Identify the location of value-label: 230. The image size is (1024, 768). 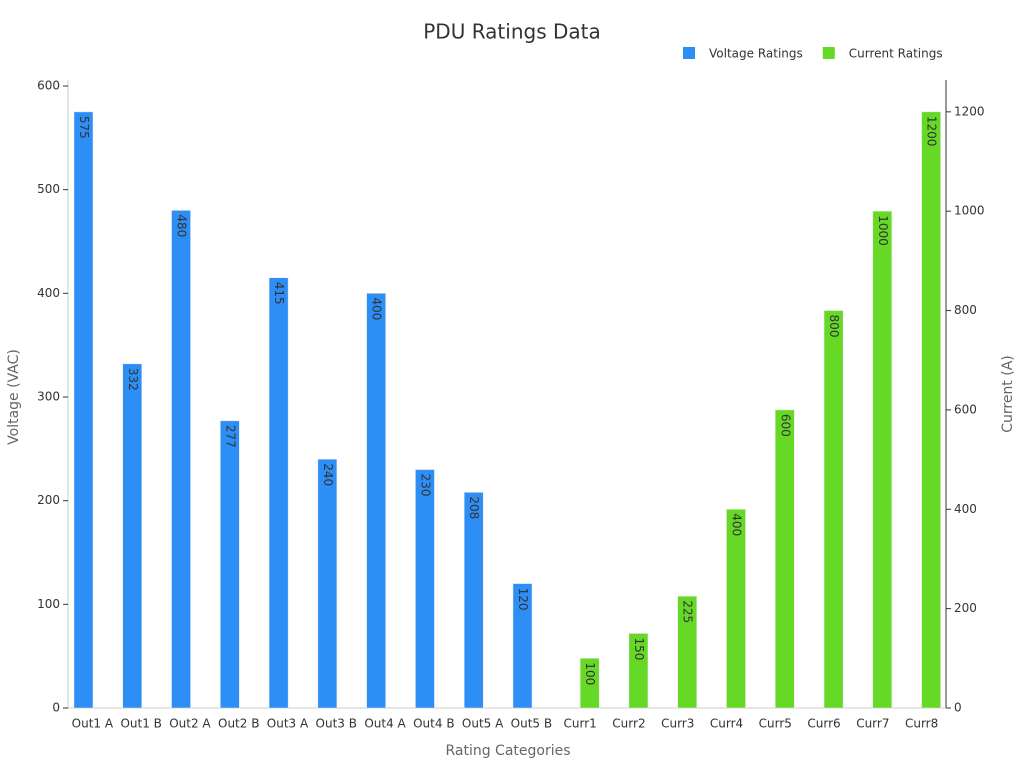
(425, 485).